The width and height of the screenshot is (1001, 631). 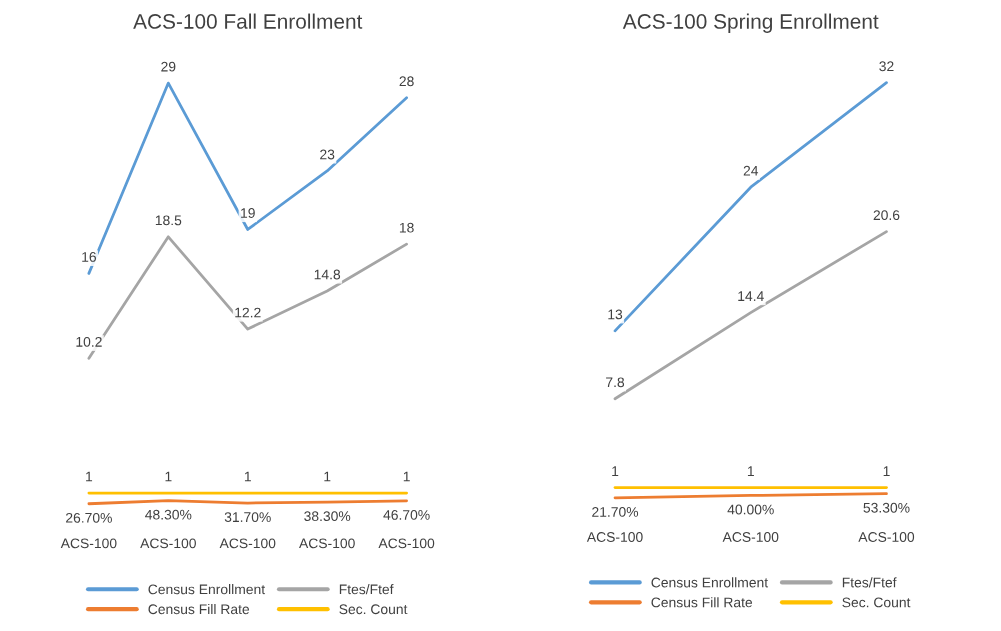 What do you see at coordinates (615, 382) in the screenshot?
I see `data-label: 7.8` at bounding box center [615, 382].